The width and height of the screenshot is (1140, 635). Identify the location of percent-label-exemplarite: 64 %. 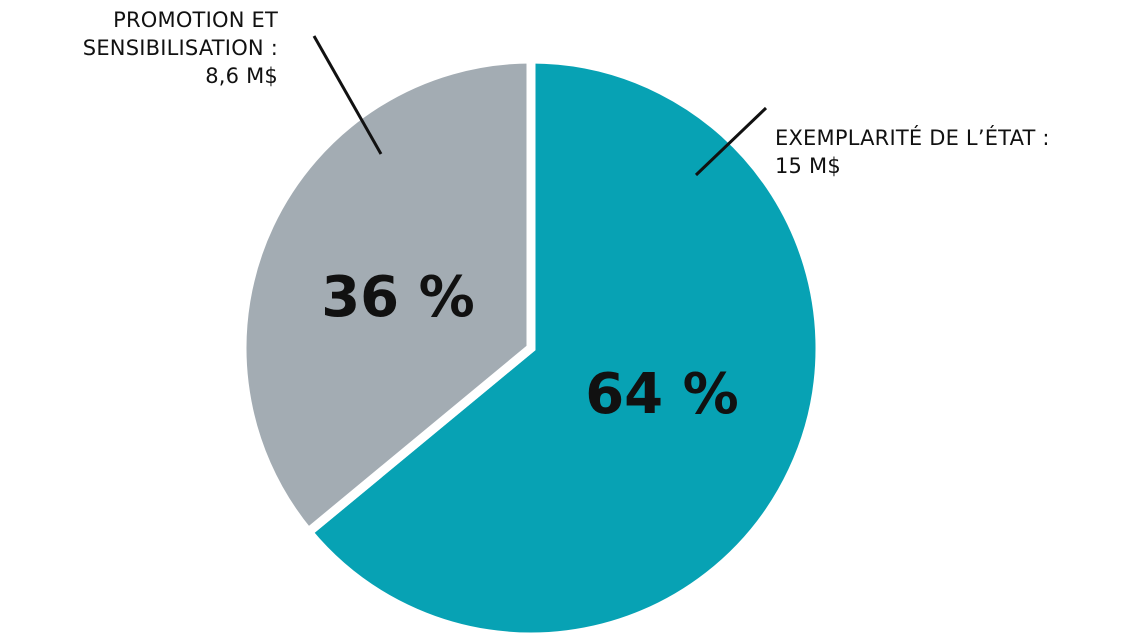
(662, 394).